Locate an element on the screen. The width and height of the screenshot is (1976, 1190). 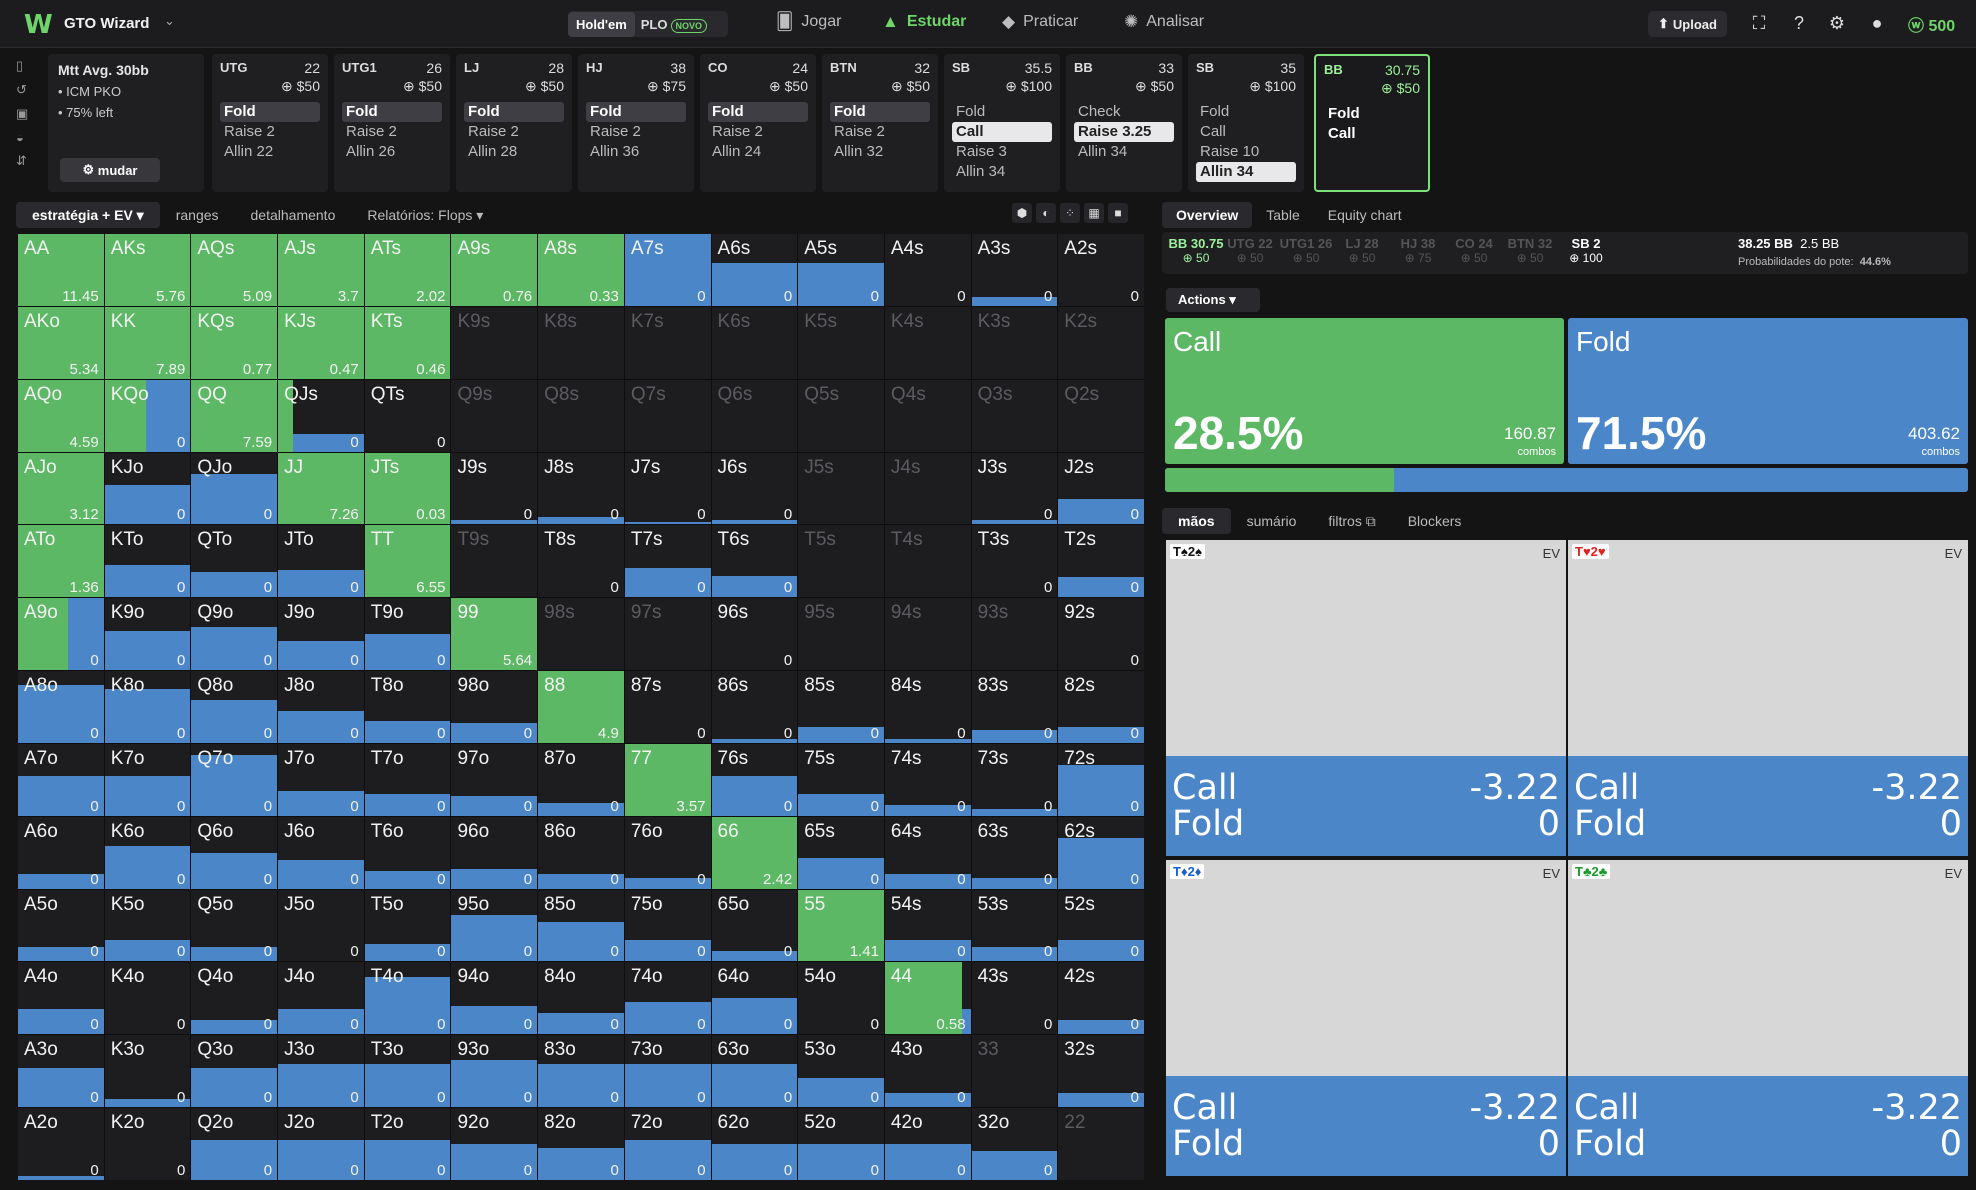
hand-cell: 72o 0 is located at coordinates (667, 1144).